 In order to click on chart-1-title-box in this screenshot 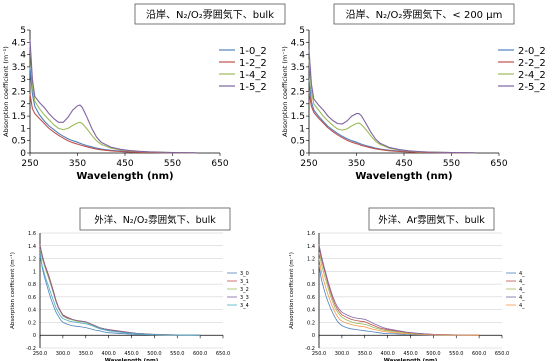, I will do `click(210, 14)`.